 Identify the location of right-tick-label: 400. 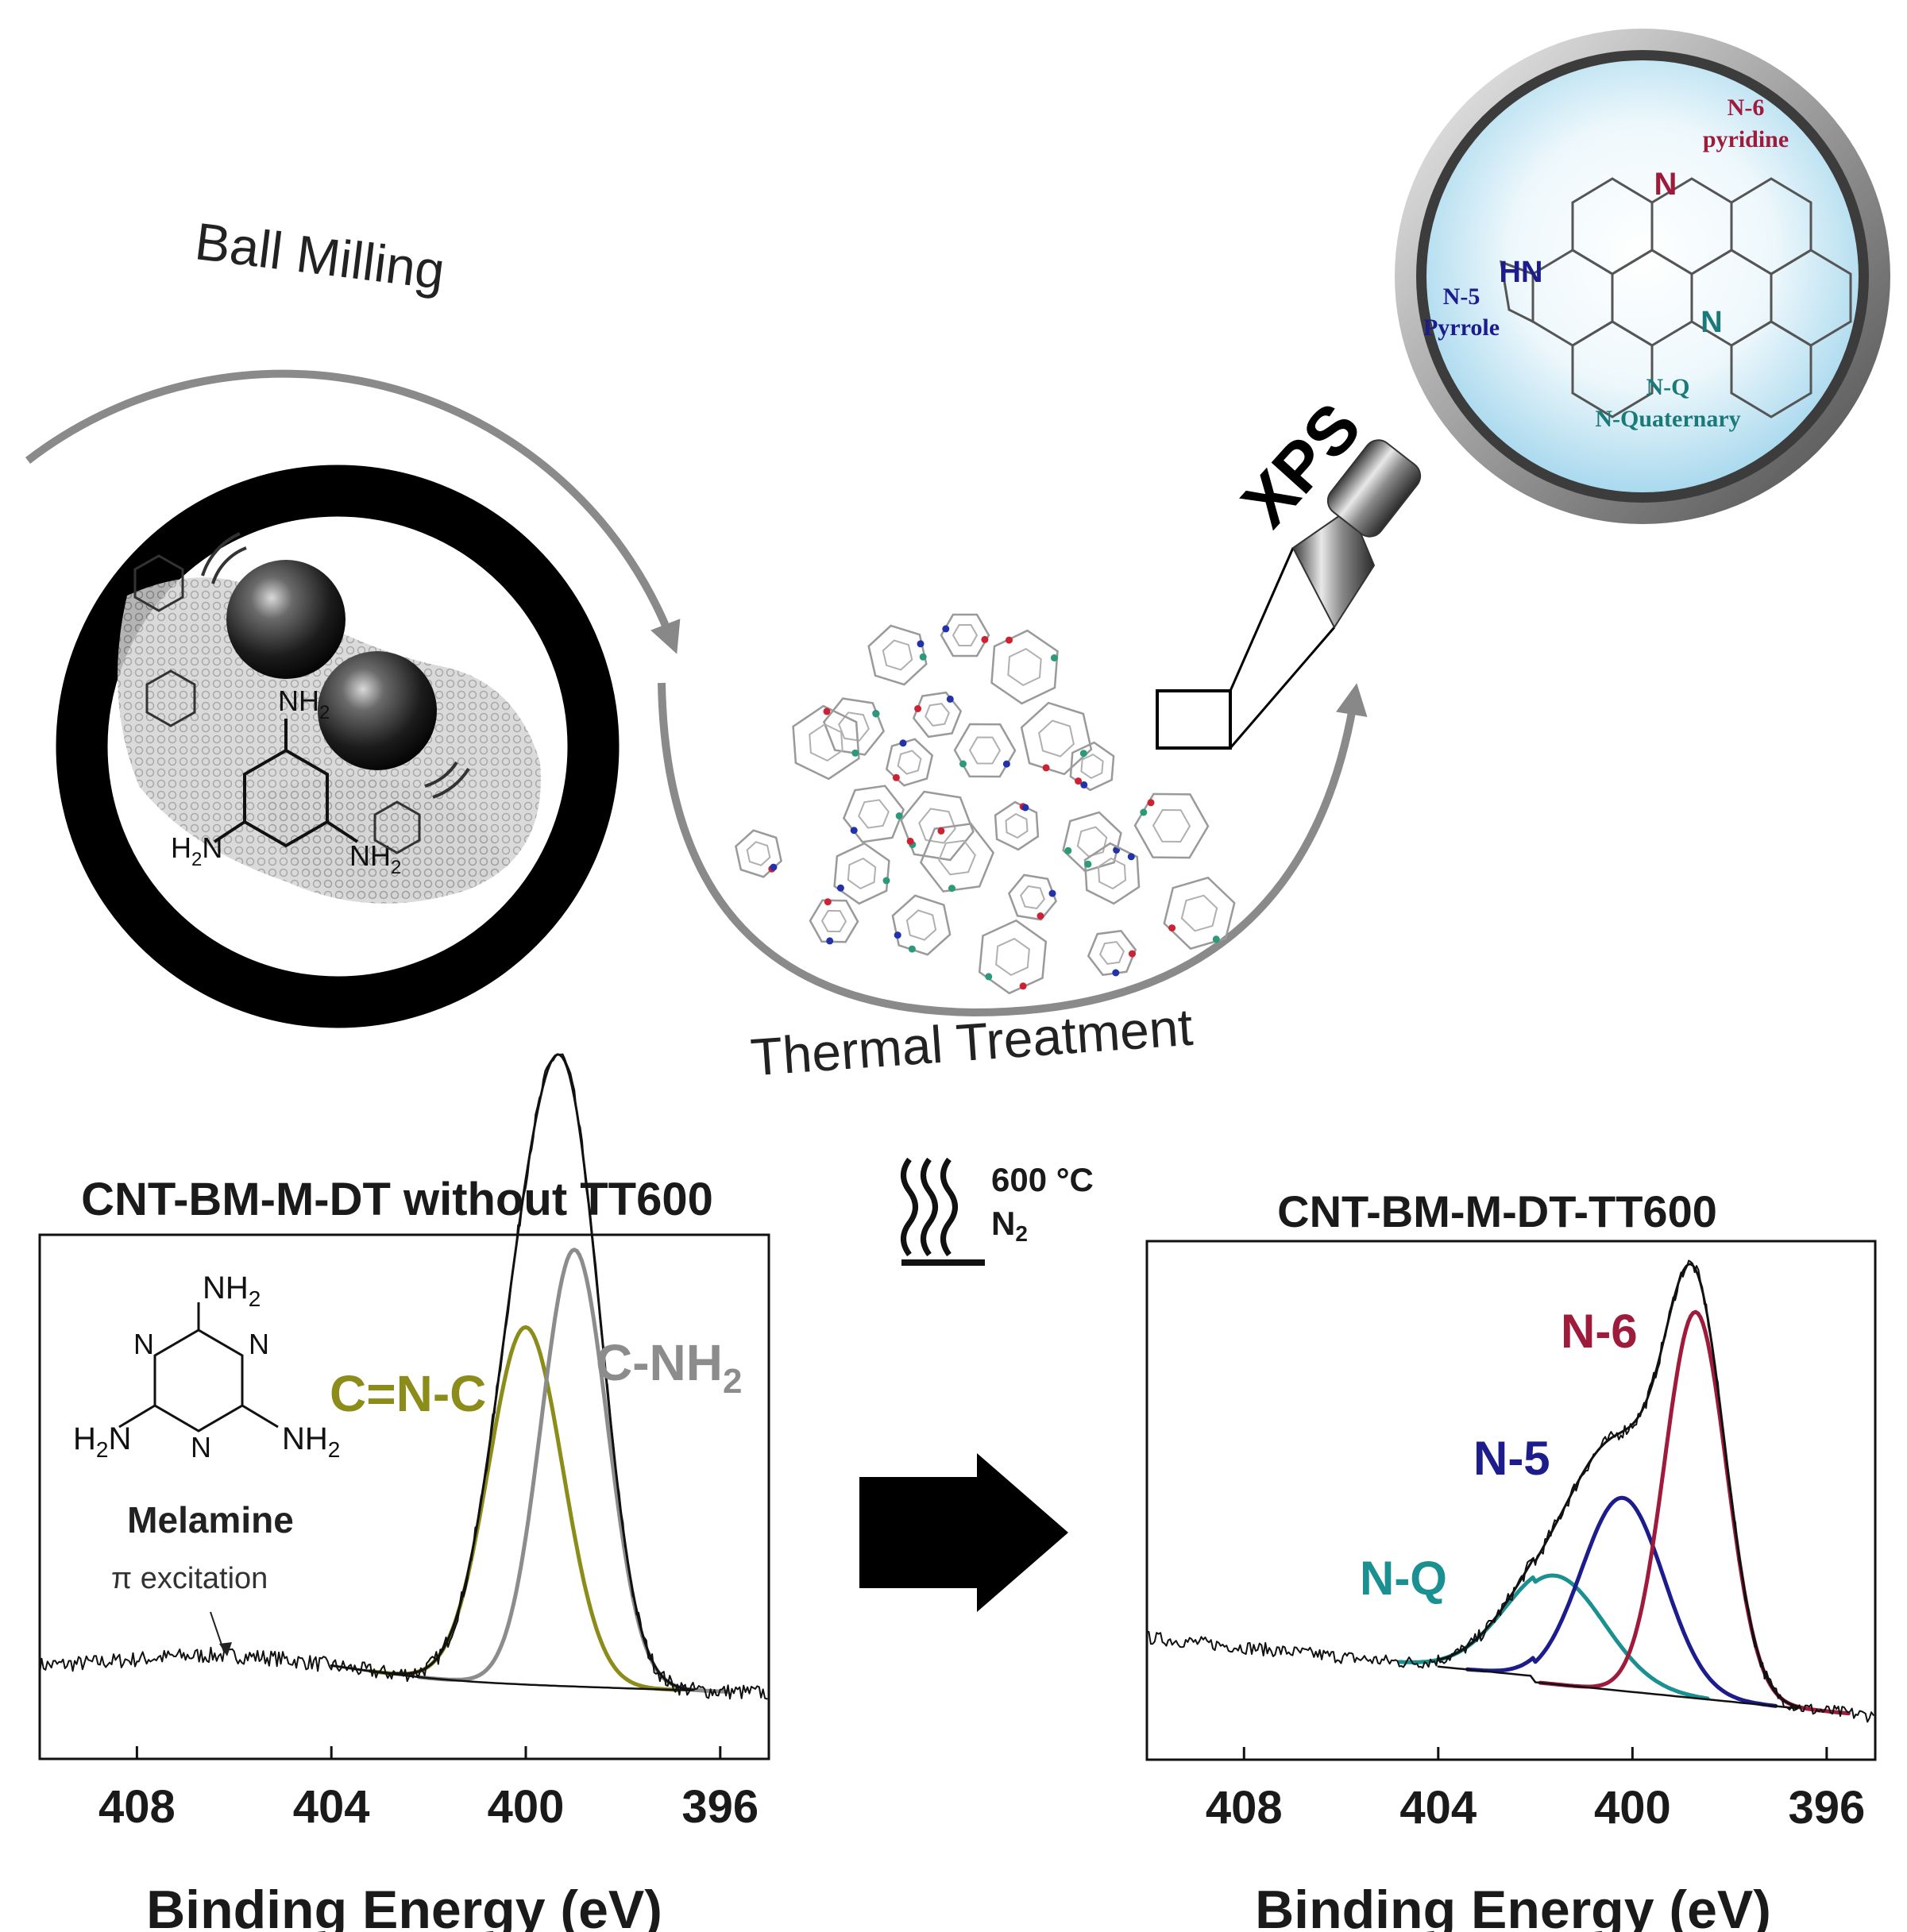
(1632, 1808).